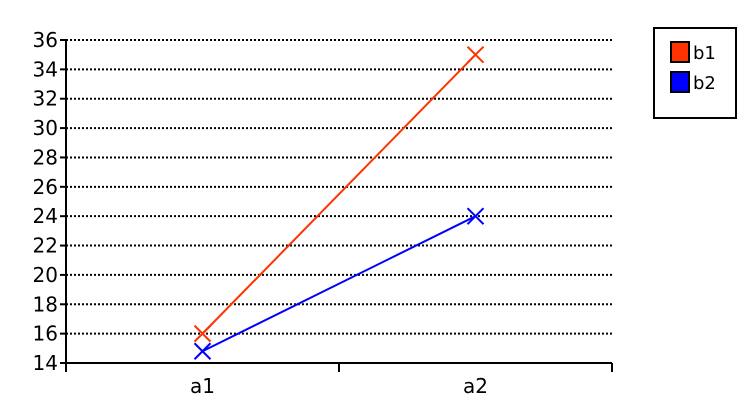  I want to click on y-axis: 14 16 18 20 22 24 26 28 30 32 34 36, so click(50, 201).